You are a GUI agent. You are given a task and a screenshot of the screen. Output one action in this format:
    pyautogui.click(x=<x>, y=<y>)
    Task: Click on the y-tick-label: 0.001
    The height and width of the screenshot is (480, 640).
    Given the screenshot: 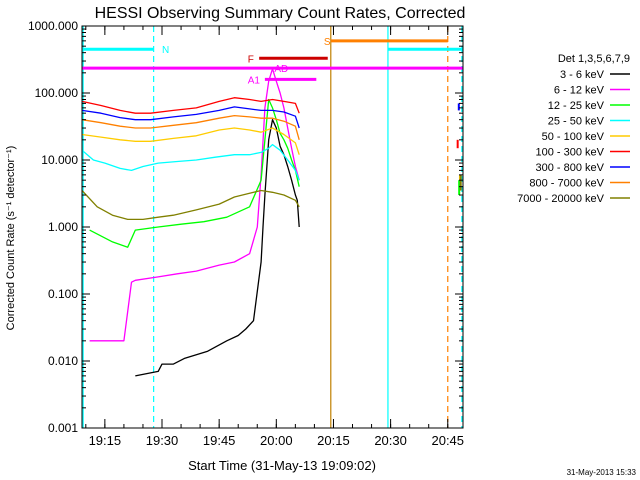 What is the action you would take?
    pyautogui.click(x=63, y=428)
    